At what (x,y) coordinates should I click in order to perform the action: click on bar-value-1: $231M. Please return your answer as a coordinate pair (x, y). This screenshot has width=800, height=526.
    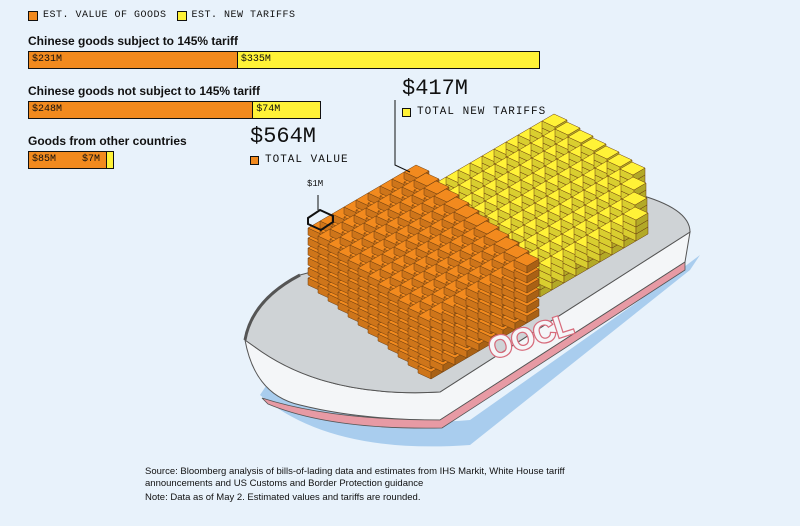
    Looking at the image, I should click on (133, 60).